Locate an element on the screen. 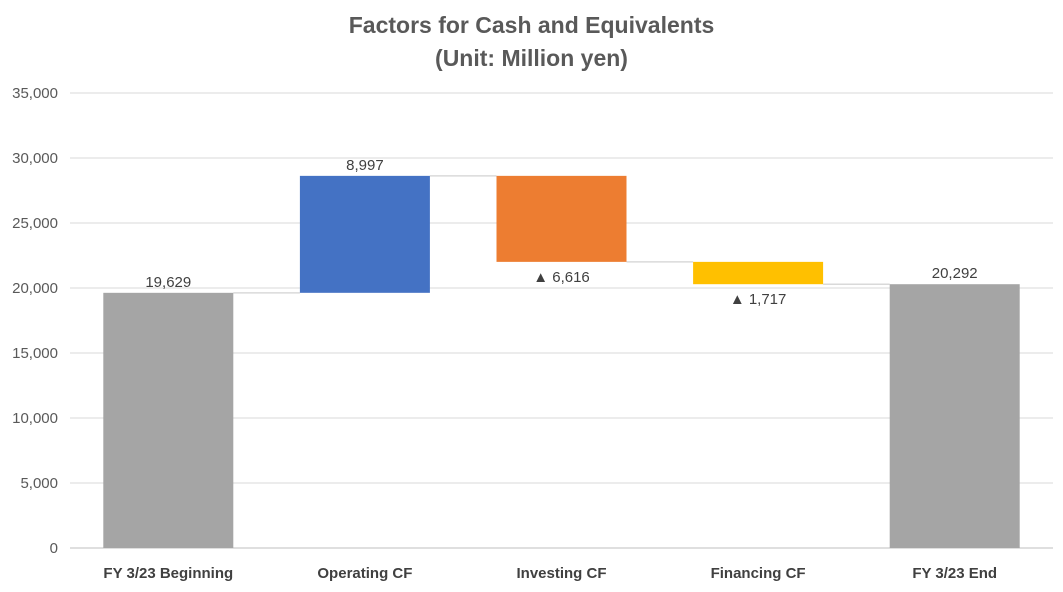 The height and width of the screenshot is (592, 1063). bar-increase is located at coordinates (364, 234).